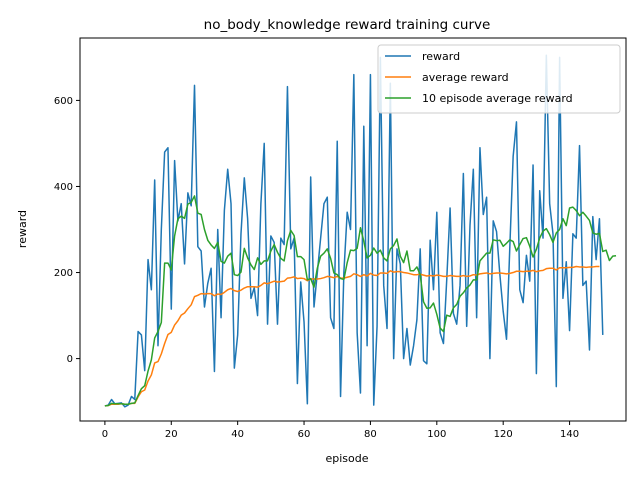  Describe the element at coordinates (497, 98) in the screenshot. I see `legend-label-3: 10 episode average reward` at that location.